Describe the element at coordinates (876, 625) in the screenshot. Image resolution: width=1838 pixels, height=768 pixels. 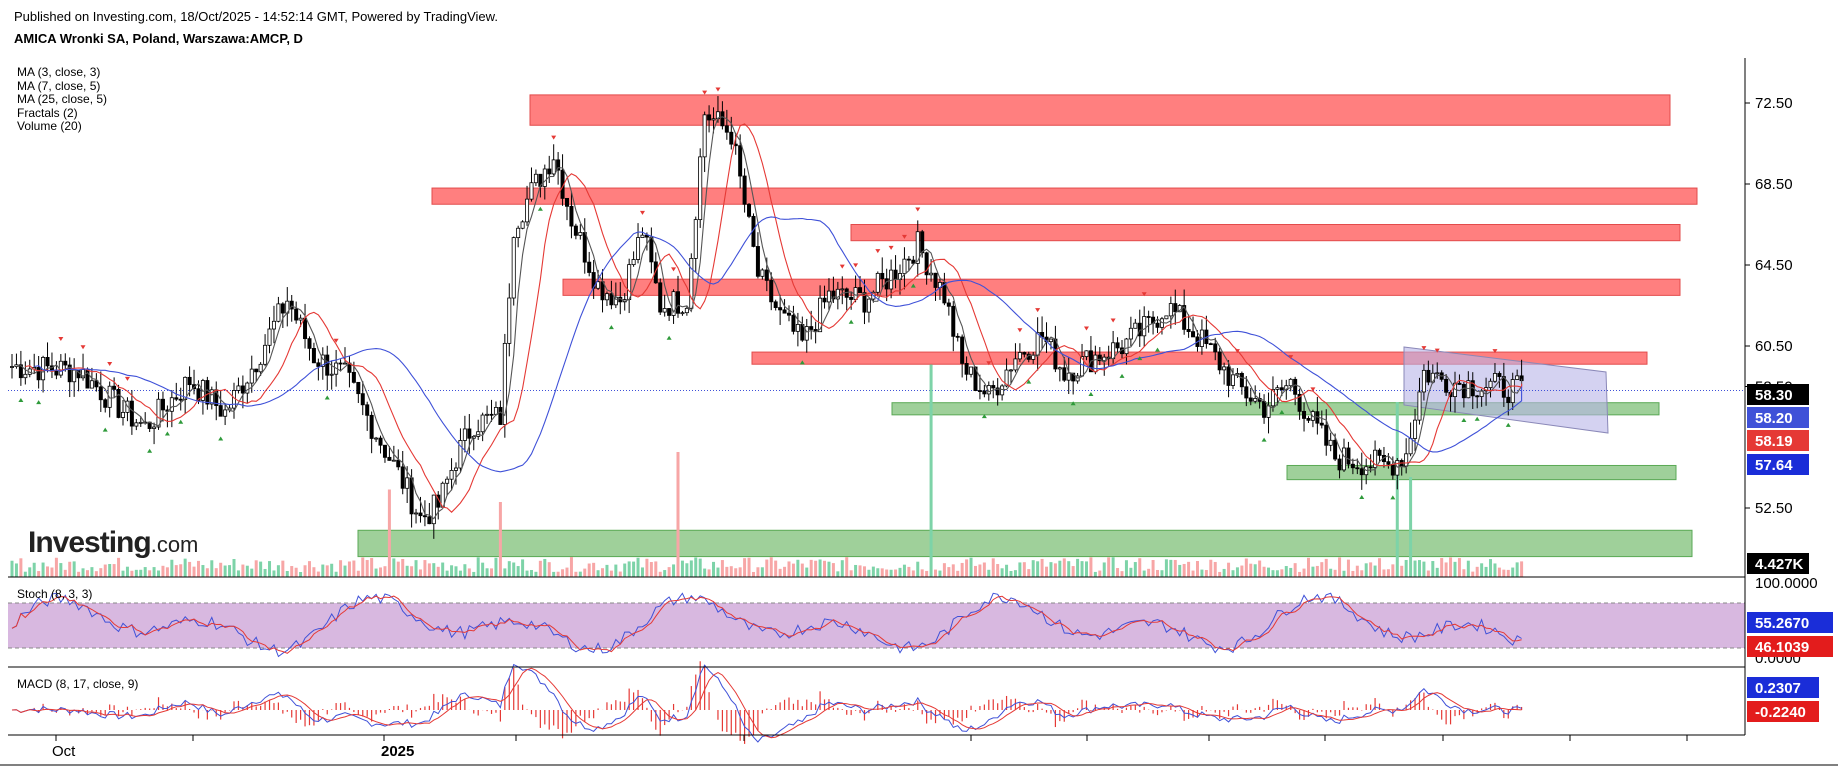
I see `stoch-layer` at that location.